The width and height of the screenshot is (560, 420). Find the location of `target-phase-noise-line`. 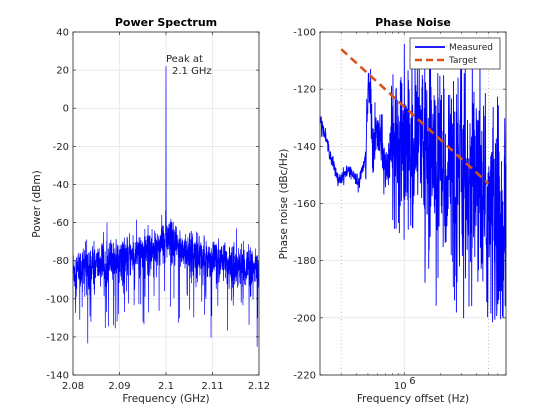

target-phase-noise-line is located at coordinates (415, 116).